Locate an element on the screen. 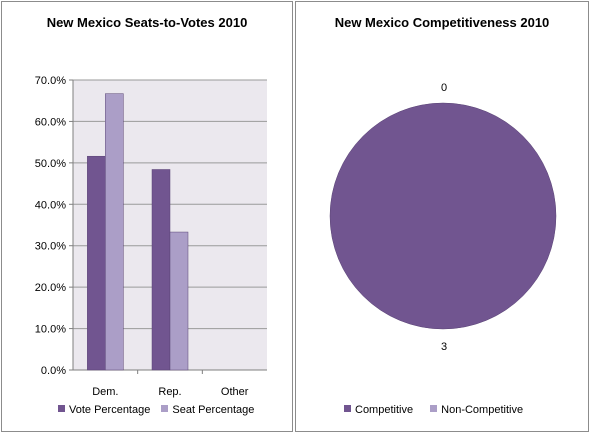  chart-title: New Mexico Seats-to-Votes 2010 is located at coordinates (147, 22).